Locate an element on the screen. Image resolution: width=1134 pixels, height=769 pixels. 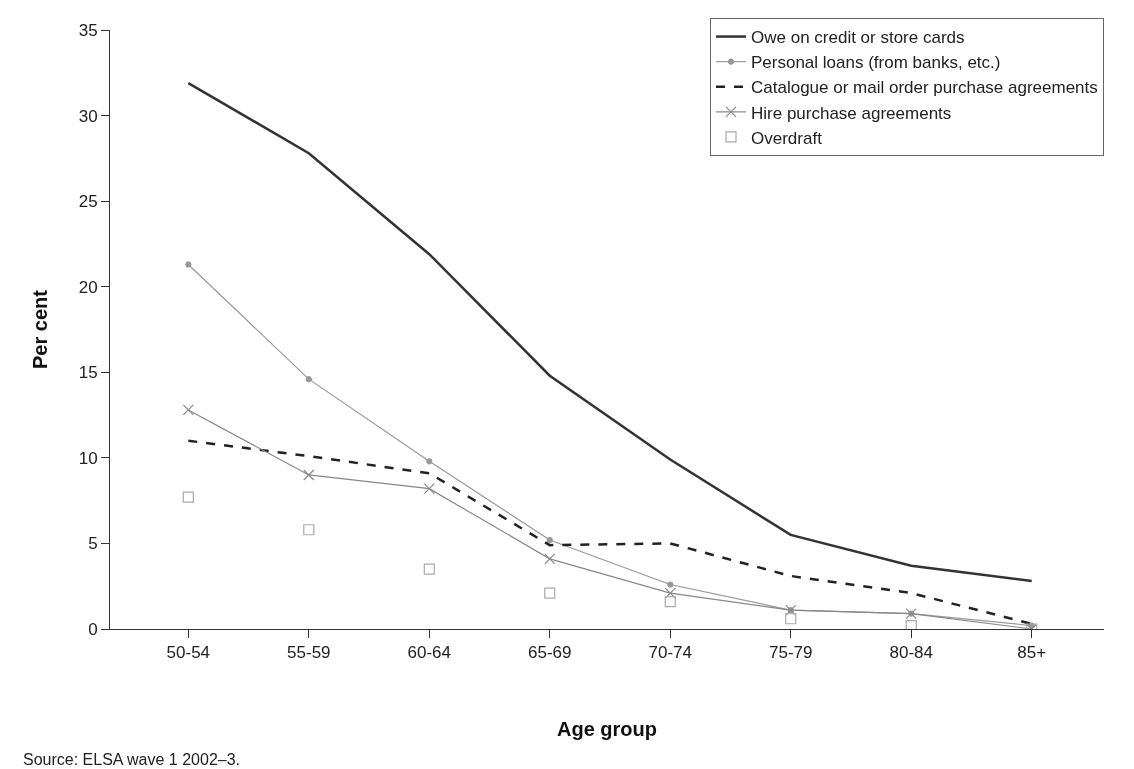
x-tick-label: 80-84 is located at coordinates (911, 653).